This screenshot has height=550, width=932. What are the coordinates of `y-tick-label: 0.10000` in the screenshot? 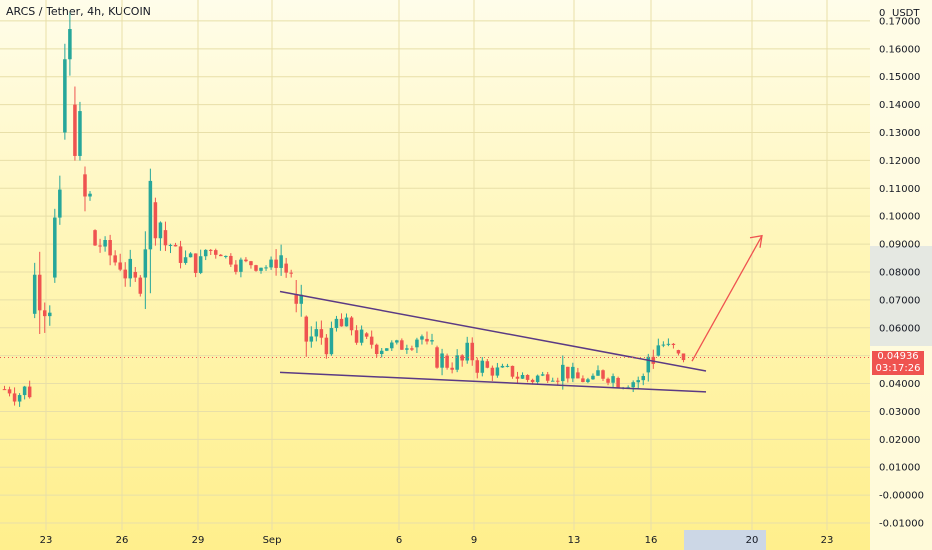 It's located at (899, 217).